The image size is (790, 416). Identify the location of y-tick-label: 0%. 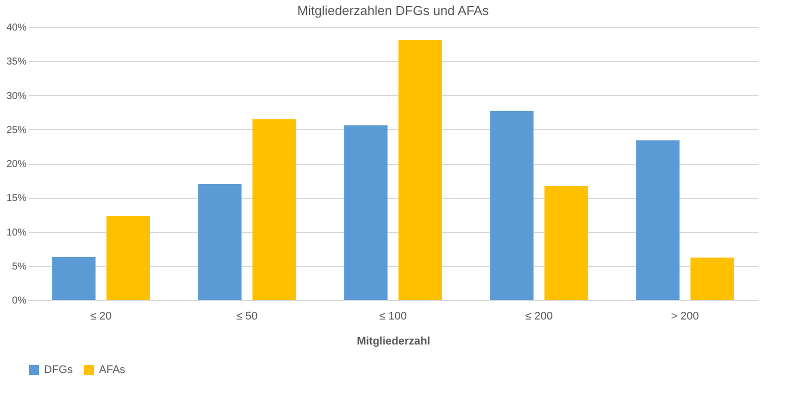
(19, 301).